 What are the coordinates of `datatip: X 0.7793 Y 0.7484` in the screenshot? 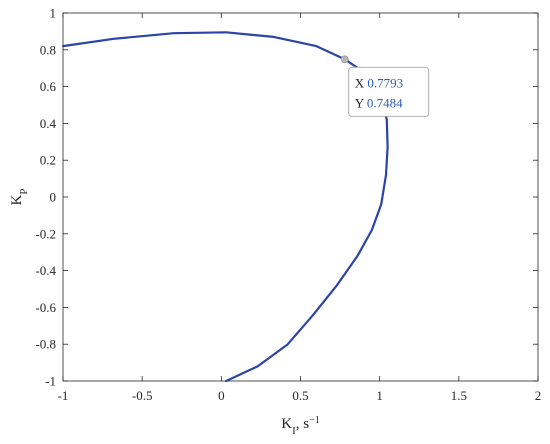 It's located at (385, 86).